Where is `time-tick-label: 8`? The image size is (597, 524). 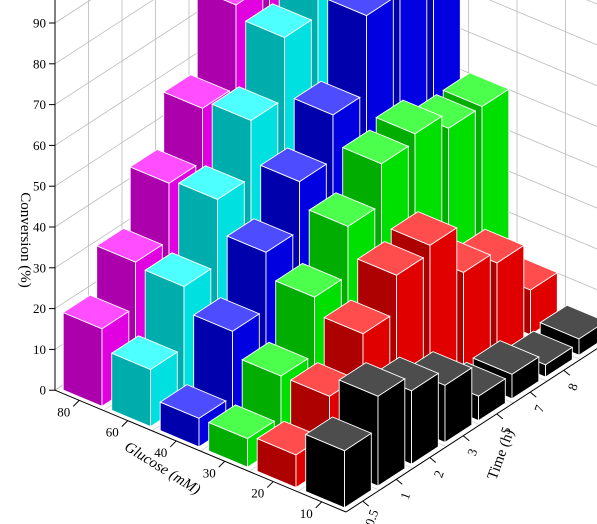
time-tick-label: 8 is located at coordinates (572, 386).